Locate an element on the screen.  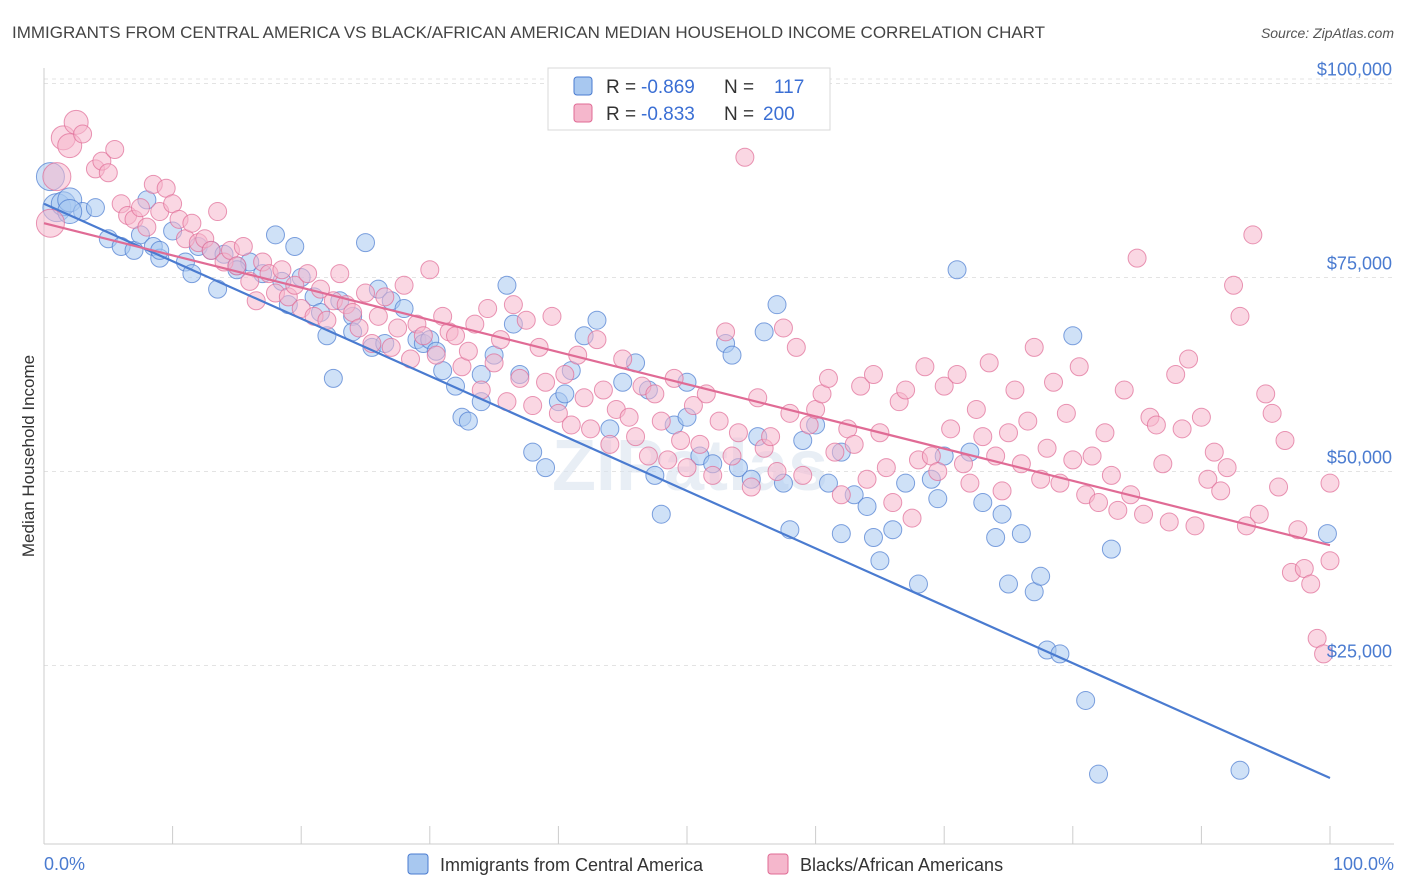
y-axis-label: Median Household Income is located at coordinates (28, 456).